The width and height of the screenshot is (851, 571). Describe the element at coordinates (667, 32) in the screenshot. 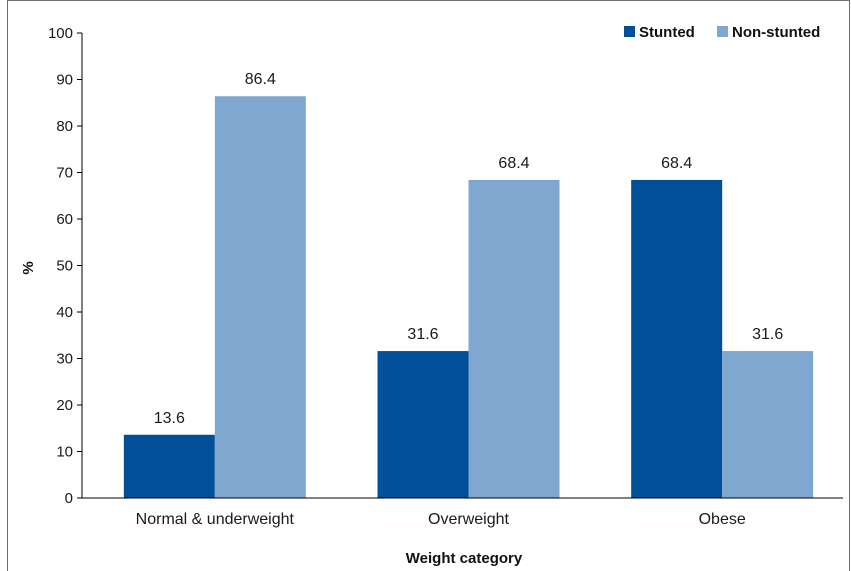

I see `legend-label-stunted: Stunted` at that location.